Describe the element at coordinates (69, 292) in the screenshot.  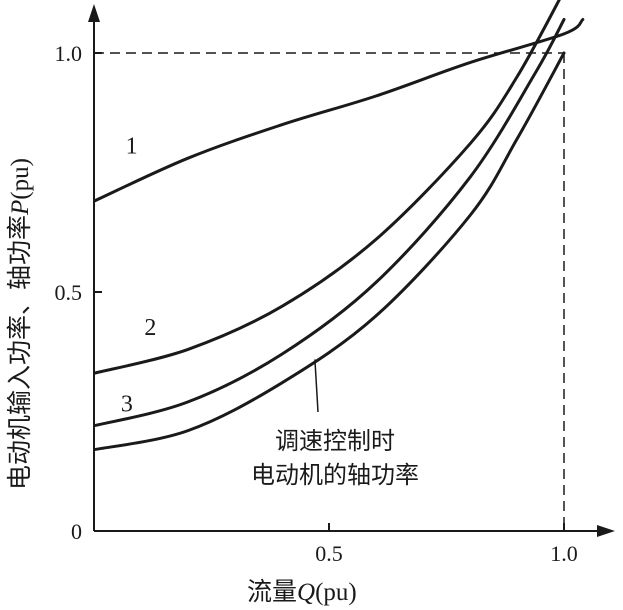
I see `y-tick-label: 0.5` at that location.